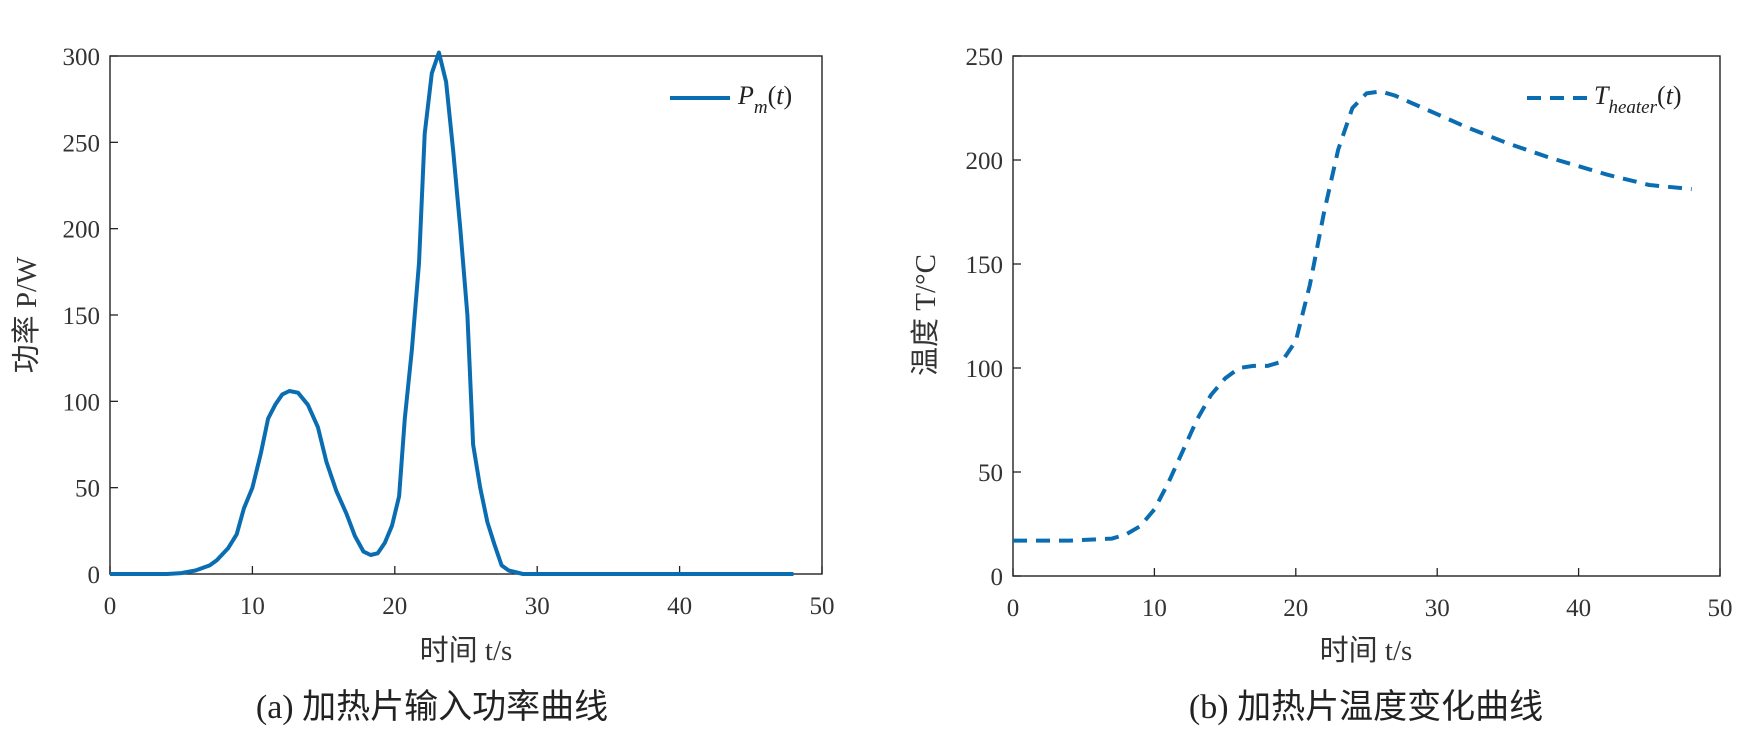 The width and height of the screenshot is (1763, 749). Describe the element at coordinates (432, 707) in the screenshot. I see `caption-a: (a) 加热片输入功率曲线` at that location.